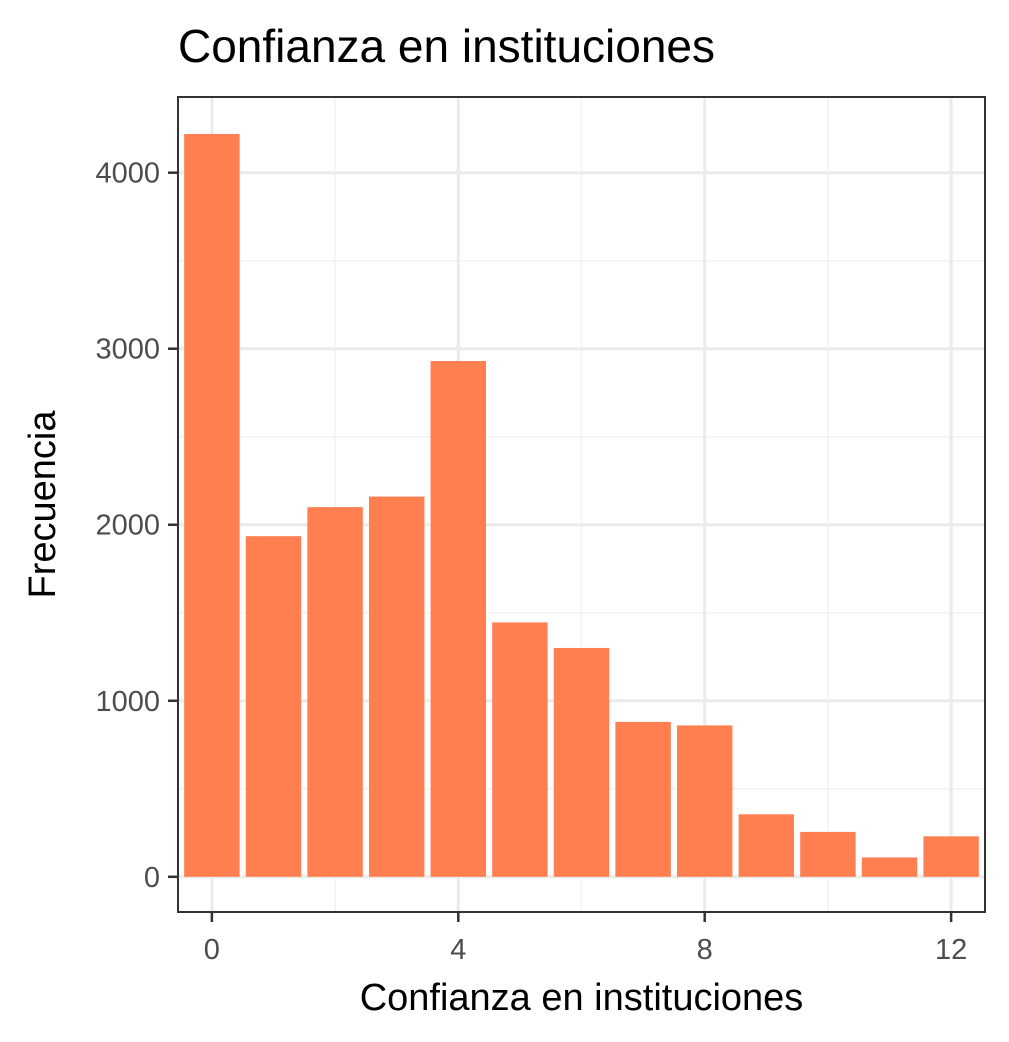  Describe the element at coordinates (705, 950) in the screenshot. I see `x-tick-label: 8` at that location.